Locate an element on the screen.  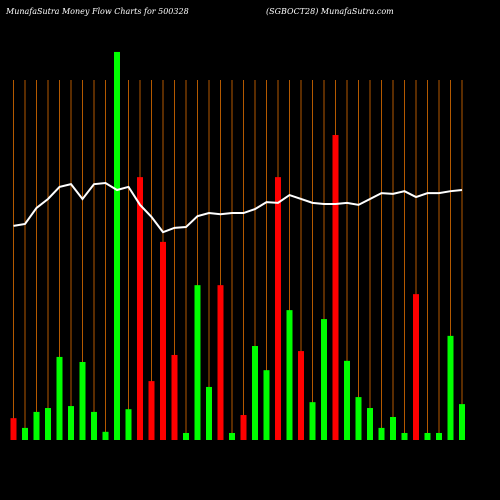
chart-subtitle: (SGBOCT28) MunafaSutra.com is located at coordinates (330, 11).